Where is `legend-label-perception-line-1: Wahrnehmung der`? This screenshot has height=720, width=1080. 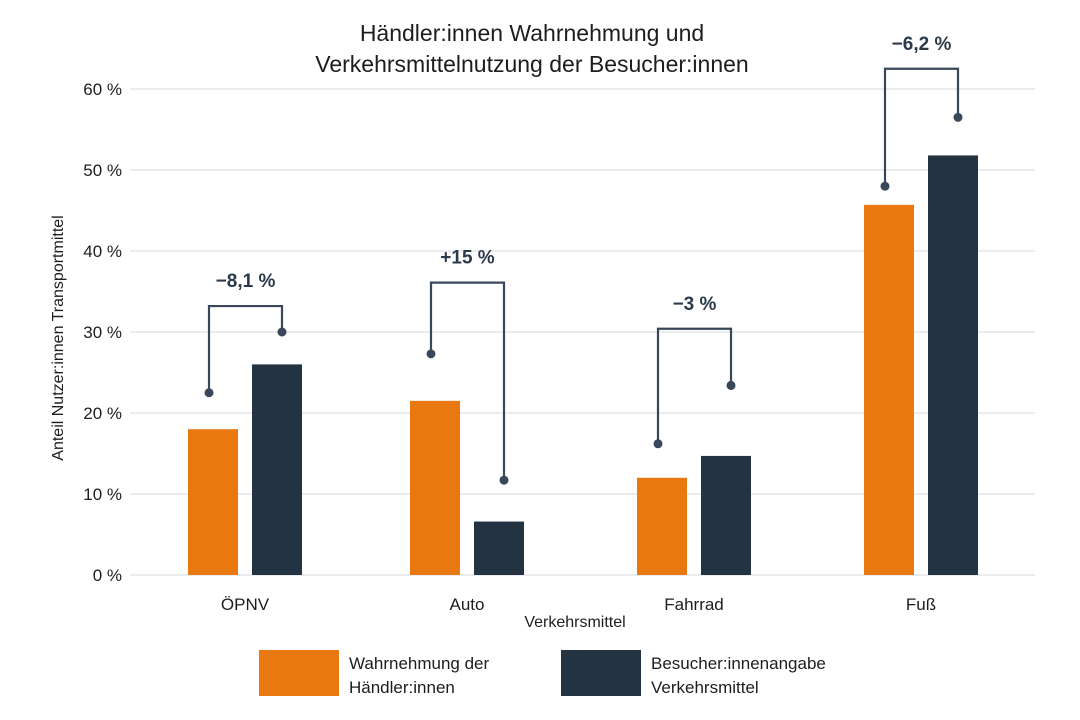
legend-label-perception-line-1: Wahrnehmung der is located at coordinates (419, 663).